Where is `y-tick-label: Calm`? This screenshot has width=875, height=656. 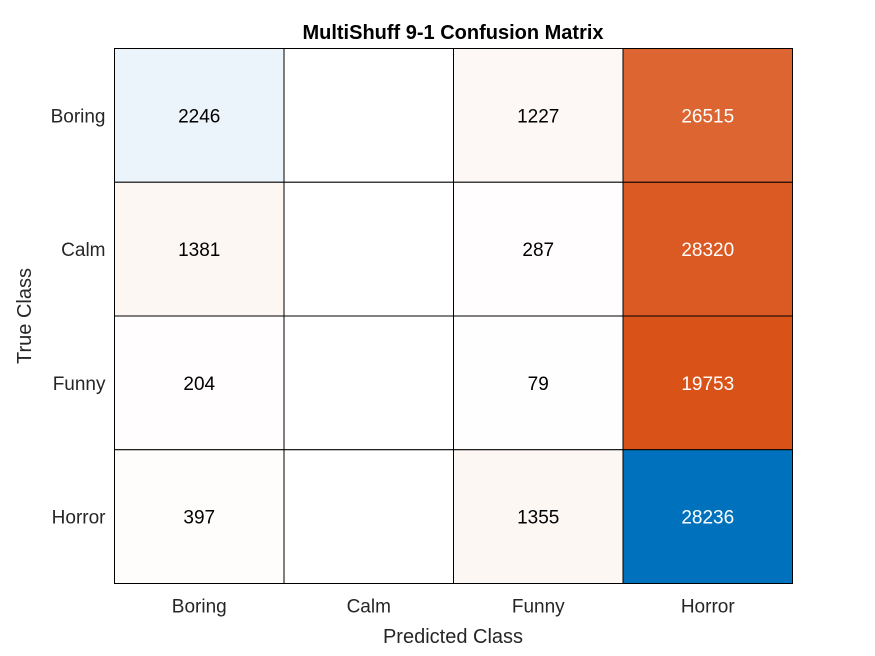 y-tick-label: Calm is located at coordinates (83, 250).